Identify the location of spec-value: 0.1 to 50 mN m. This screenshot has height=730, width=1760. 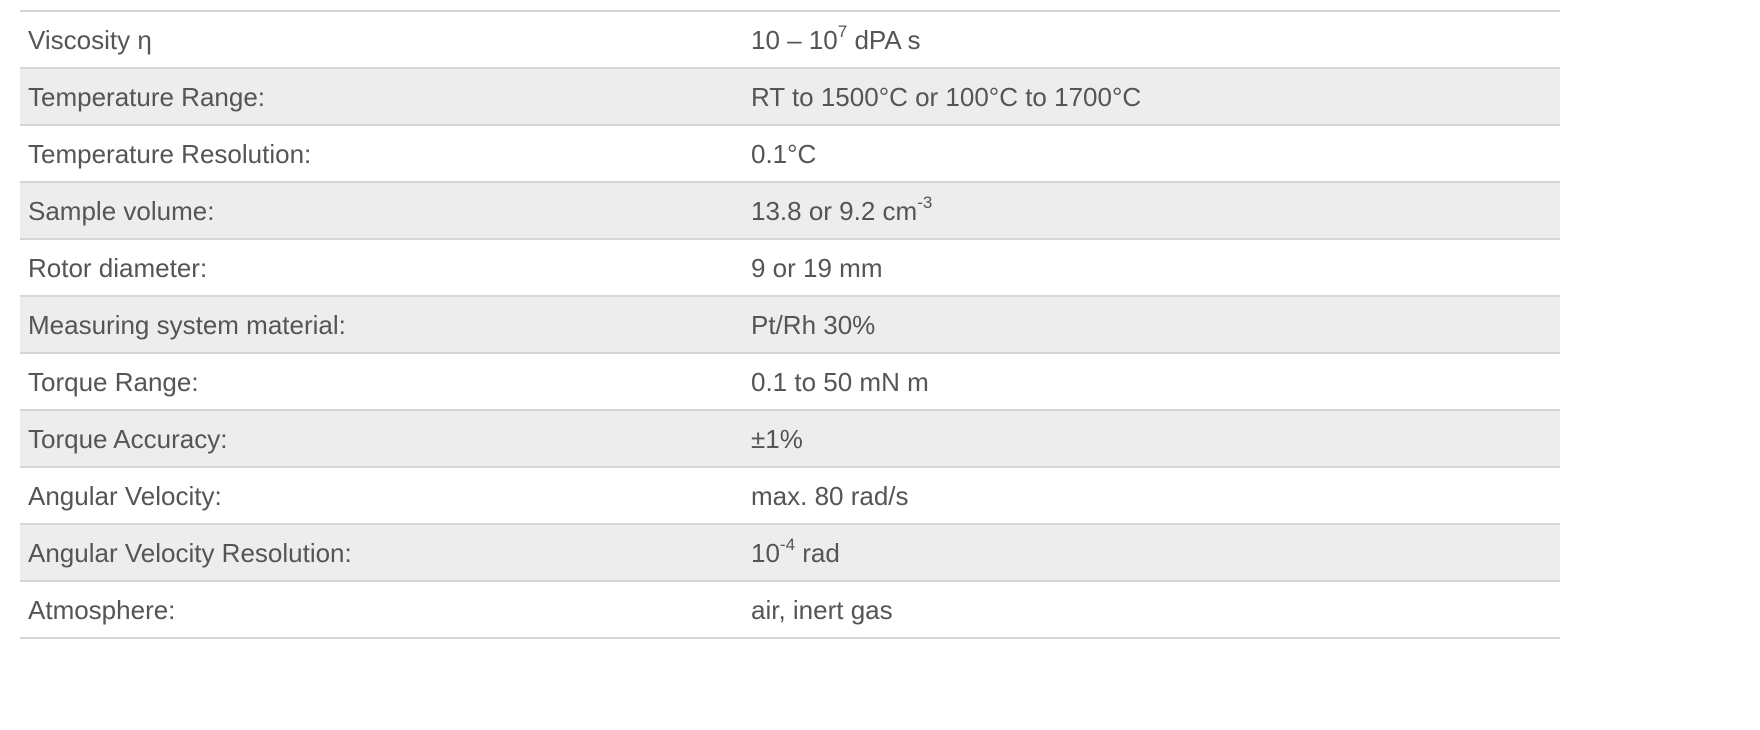
(1155, 382).